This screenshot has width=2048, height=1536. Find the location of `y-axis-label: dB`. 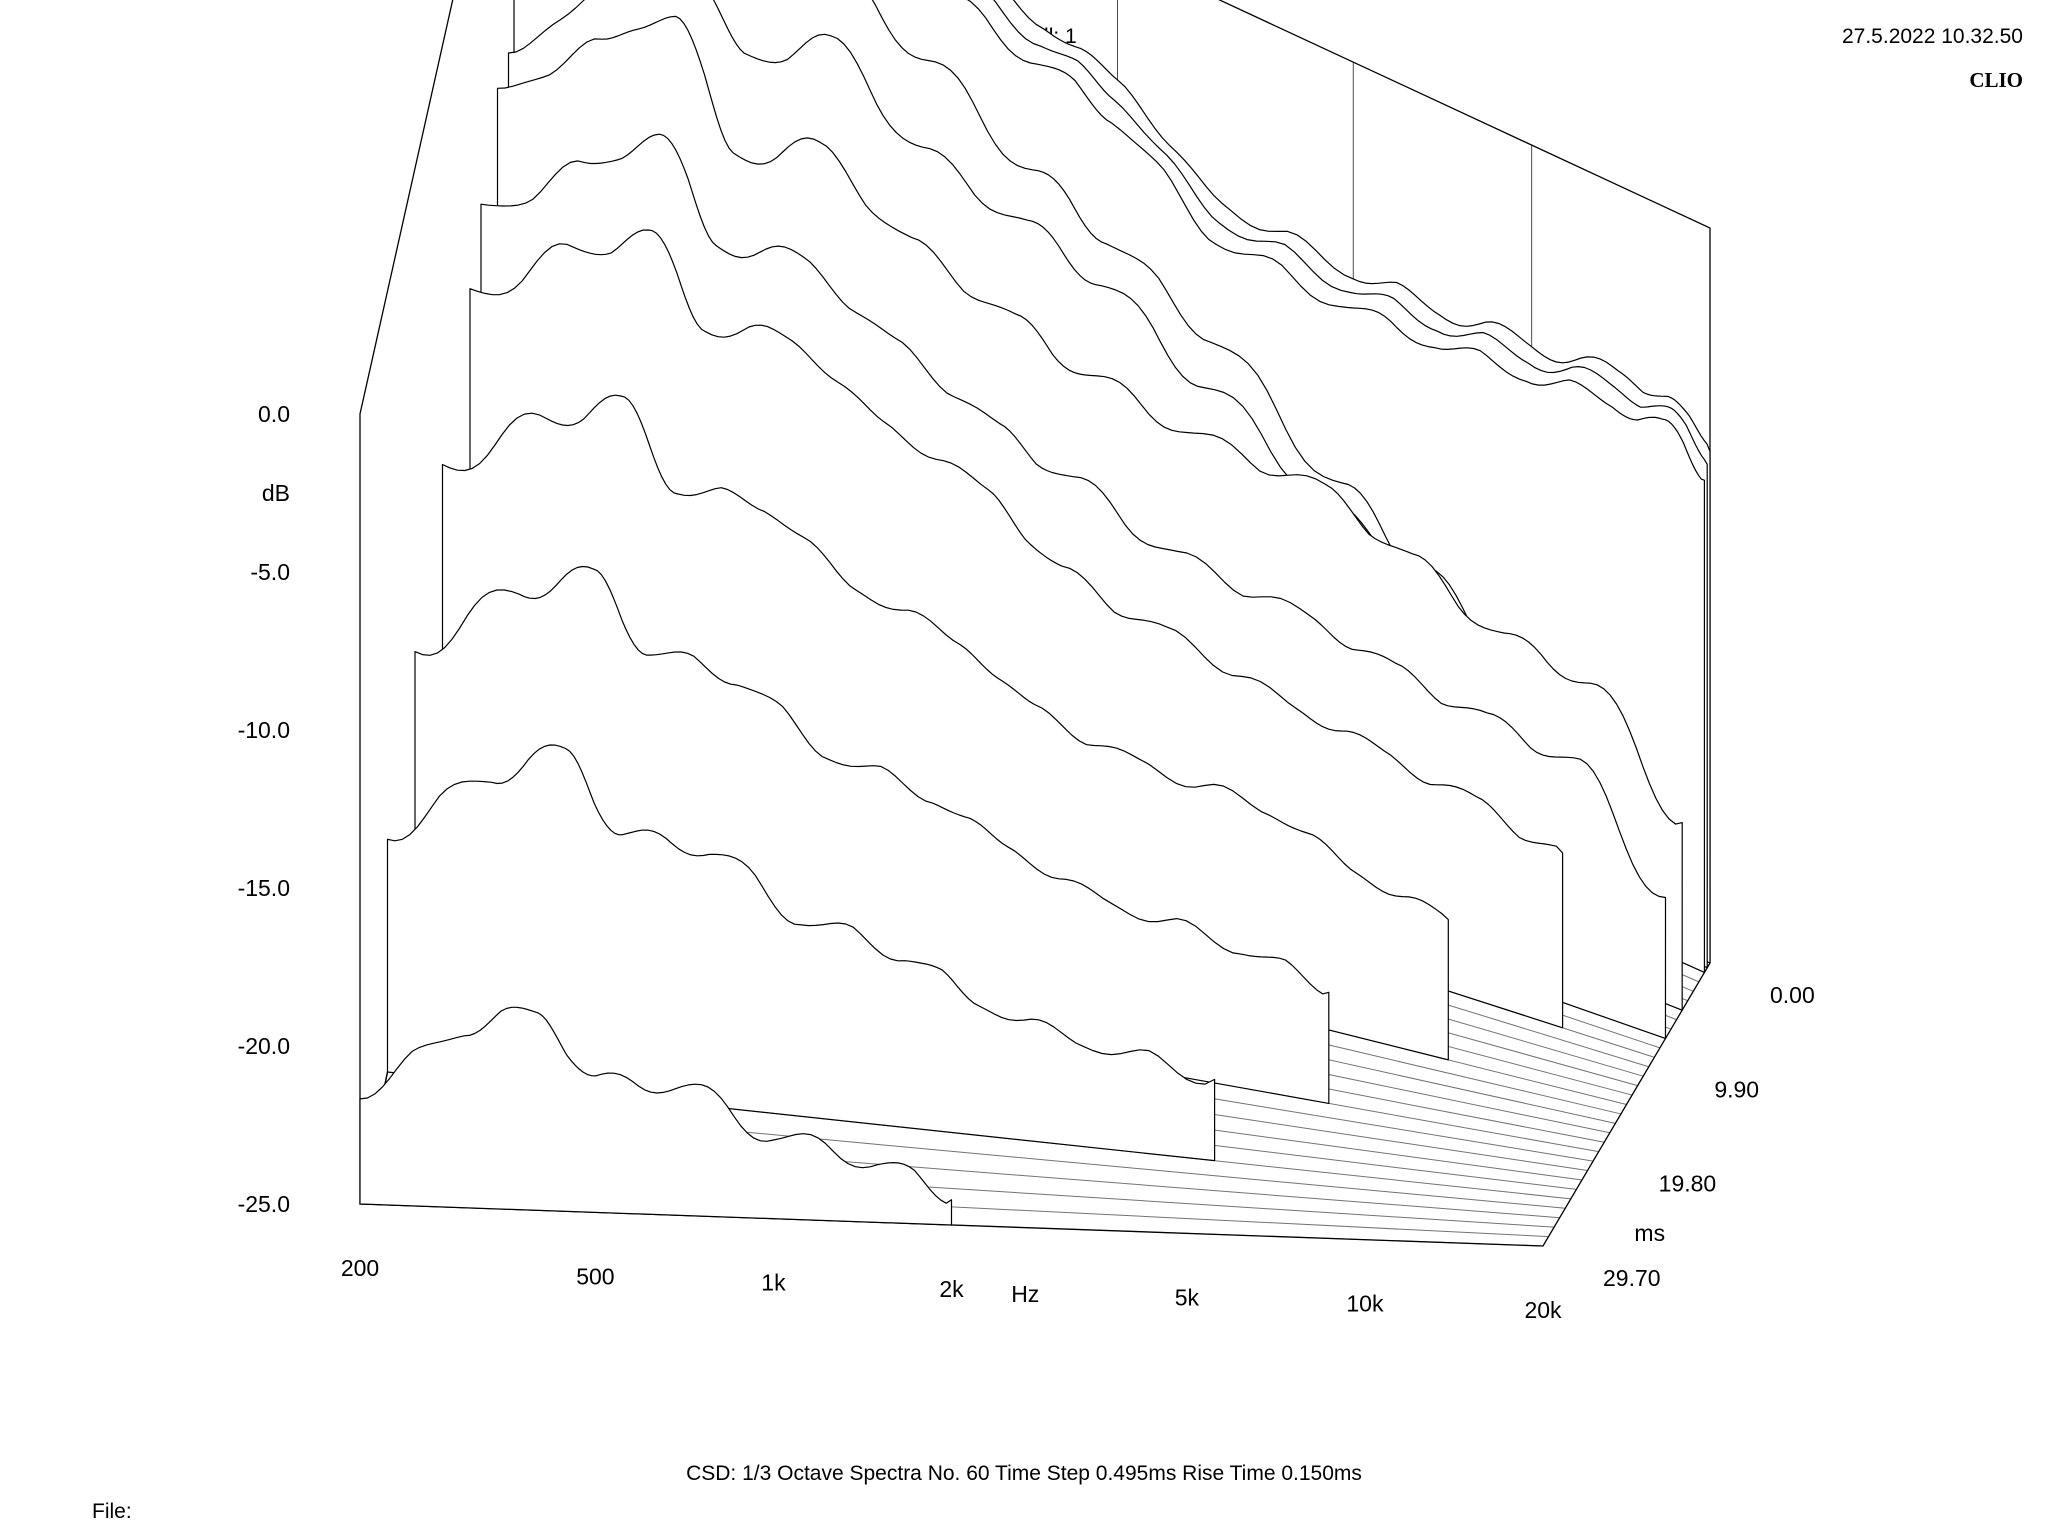

y-axis-label: dB is located at coordinates (276, 493).